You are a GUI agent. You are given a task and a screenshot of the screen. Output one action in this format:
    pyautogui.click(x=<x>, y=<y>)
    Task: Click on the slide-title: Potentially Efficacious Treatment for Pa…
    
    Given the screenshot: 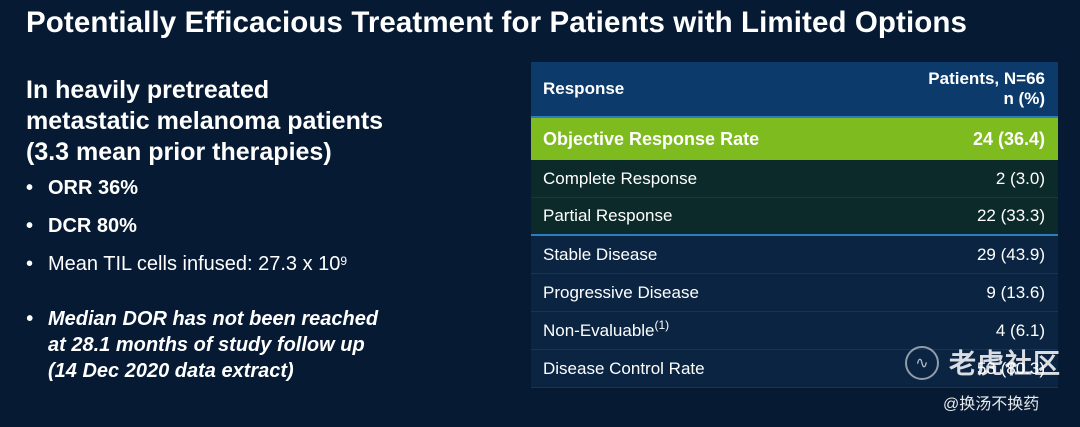 What is the action you would take?
    pyautogui.click(x=497, y=22)
    